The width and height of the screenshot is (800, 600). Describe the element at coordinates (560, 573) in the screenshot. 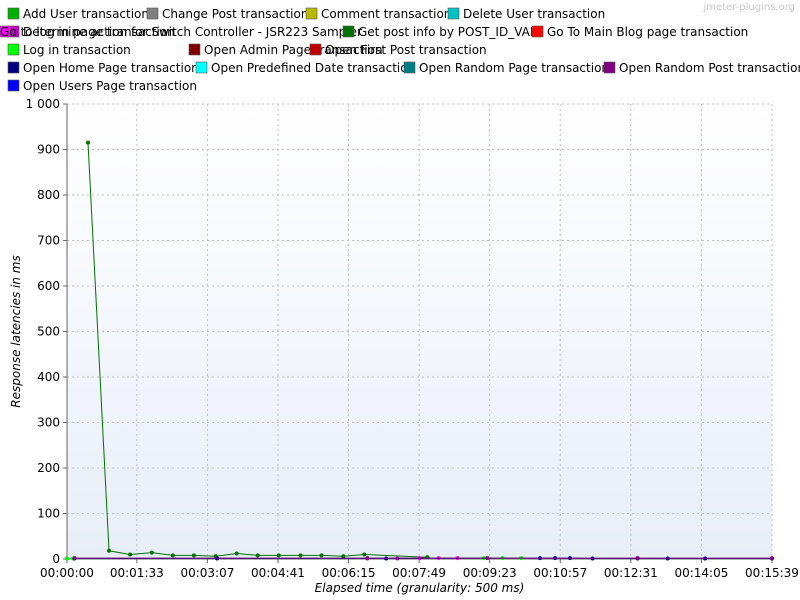

I see `x-tick-label: 00:10:57` at that location.